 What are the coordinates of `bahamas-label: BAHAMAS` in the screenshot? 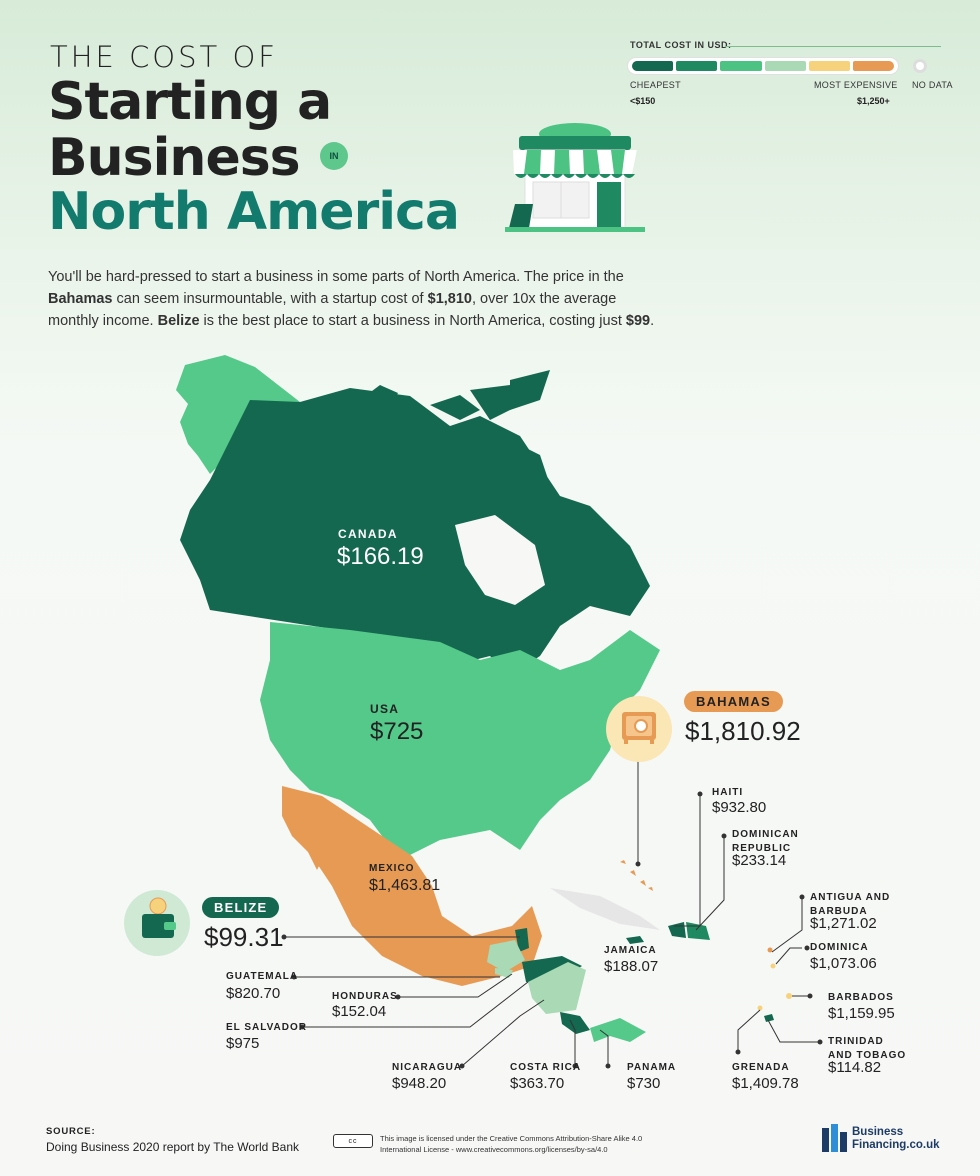 It's located at (733, 701).